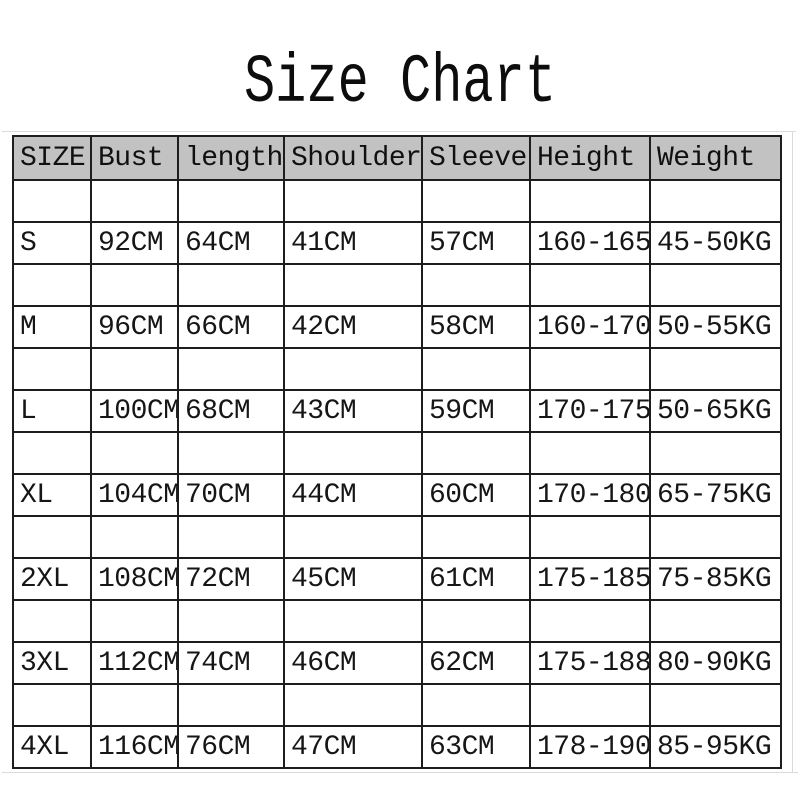  Describe the element at coordinates (715, 158) in the screenshot. I see `header-weight: Weight` at that location.